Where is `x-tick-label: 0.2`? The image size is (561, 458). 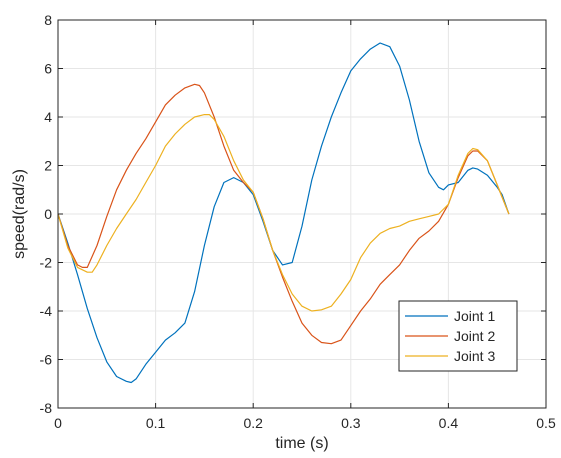 x-tick-label: 0.2 is located at coordinates (253, 423).